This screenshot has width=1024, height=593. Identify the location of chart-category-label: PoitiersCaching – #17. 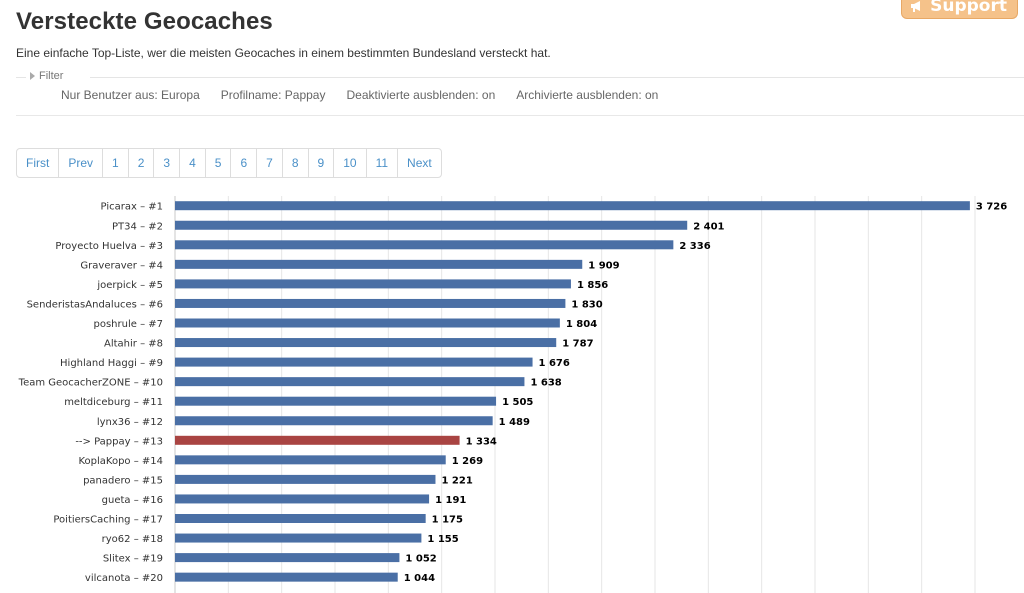
(108, 520).